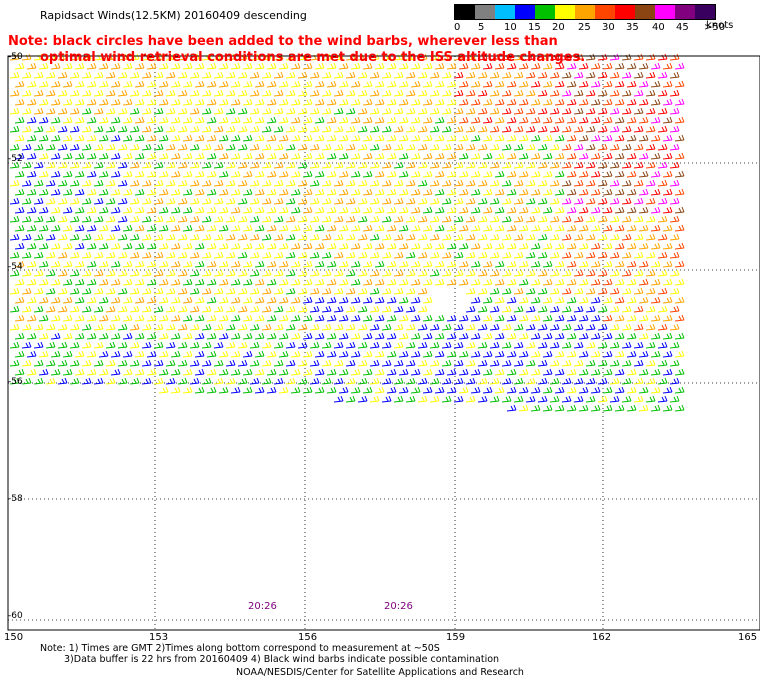 The image size is (760, 688). What do you see at coordinates (585, 12) in the screenshot?
I see `scale-swatch` at bounding box center [585, 12].